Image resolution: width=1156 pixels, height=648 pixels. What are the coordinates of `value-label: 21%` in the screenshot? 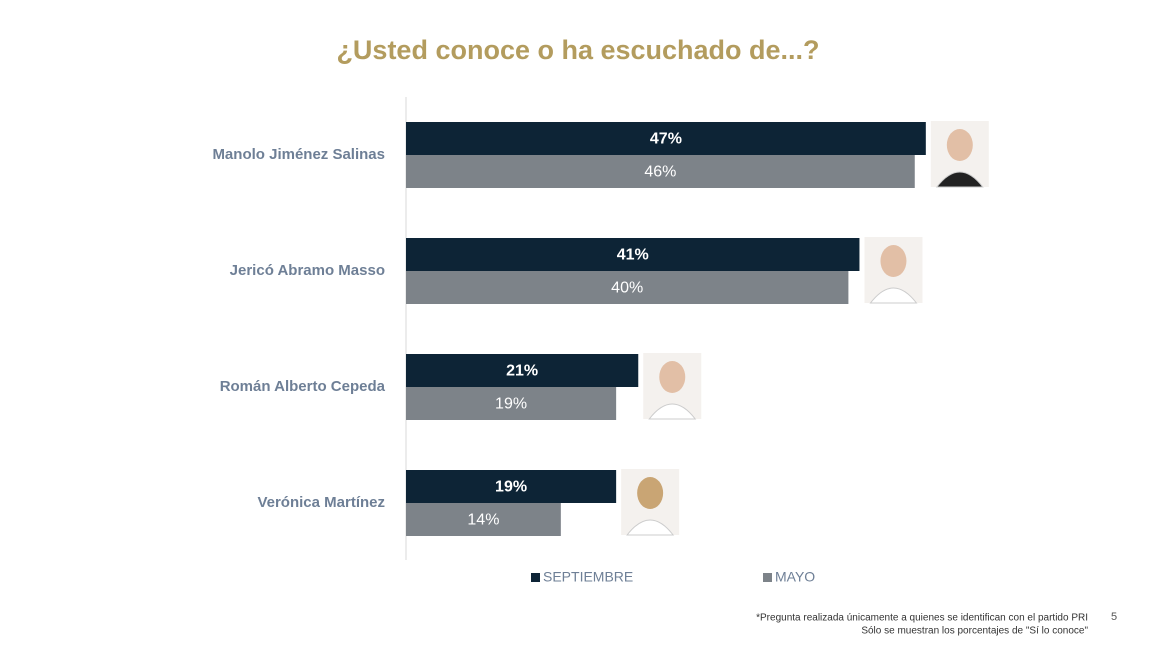 It's located at (522, 371).